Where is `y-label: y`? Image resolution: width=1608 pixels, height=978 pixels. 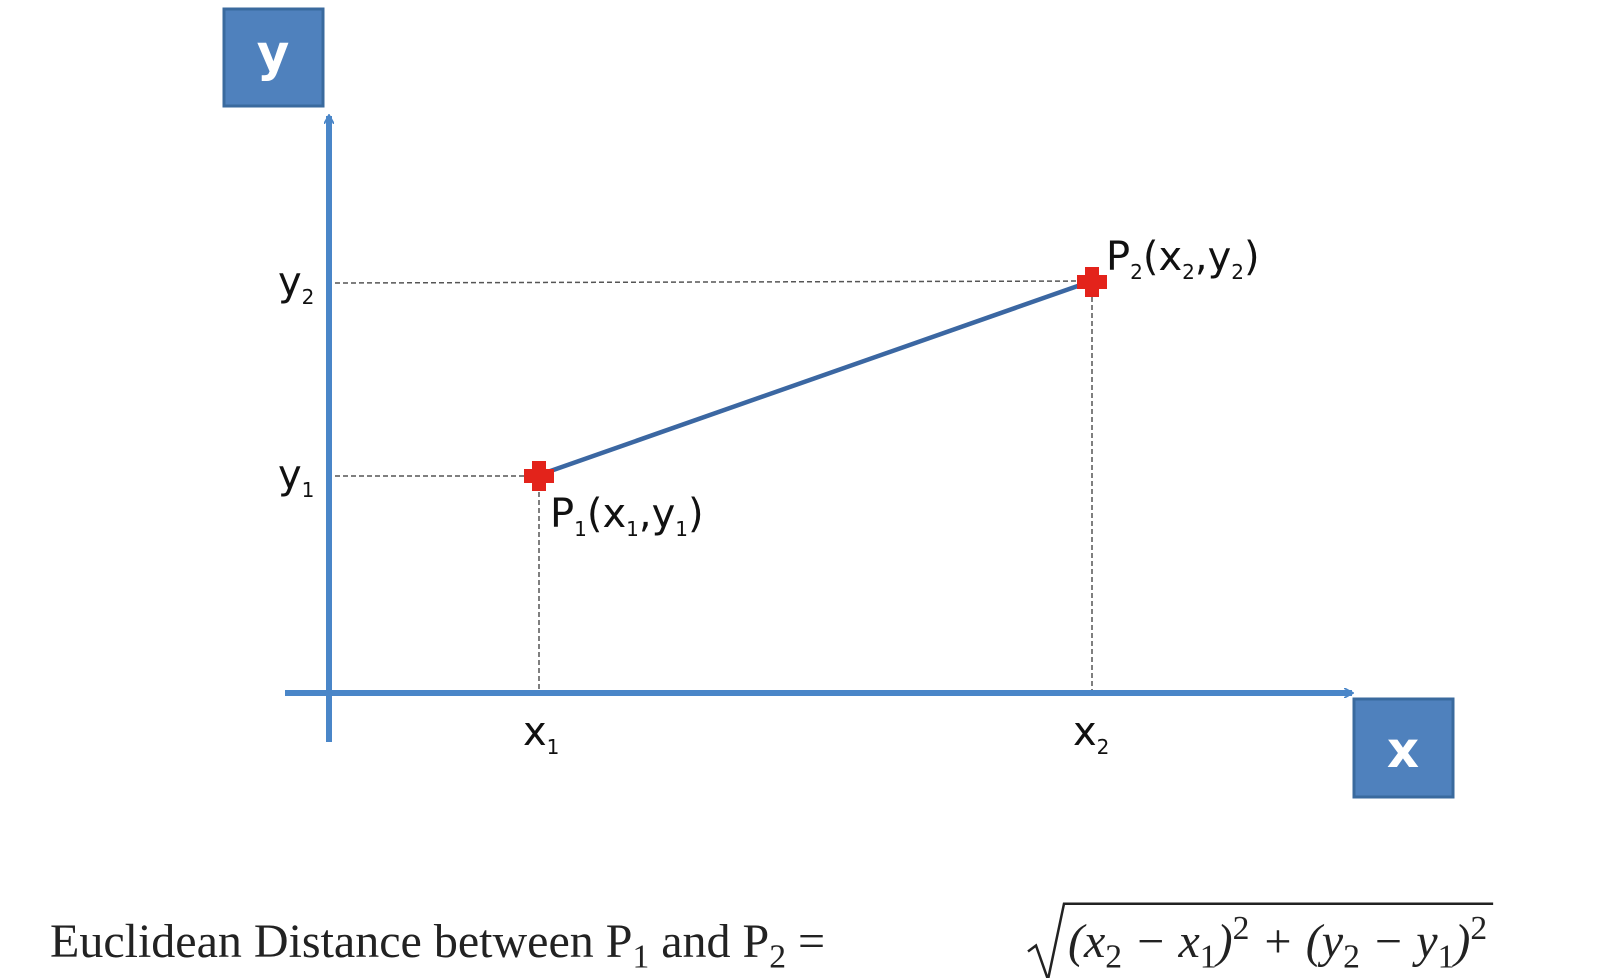
y-label: y is located at coordinates (273, 53).